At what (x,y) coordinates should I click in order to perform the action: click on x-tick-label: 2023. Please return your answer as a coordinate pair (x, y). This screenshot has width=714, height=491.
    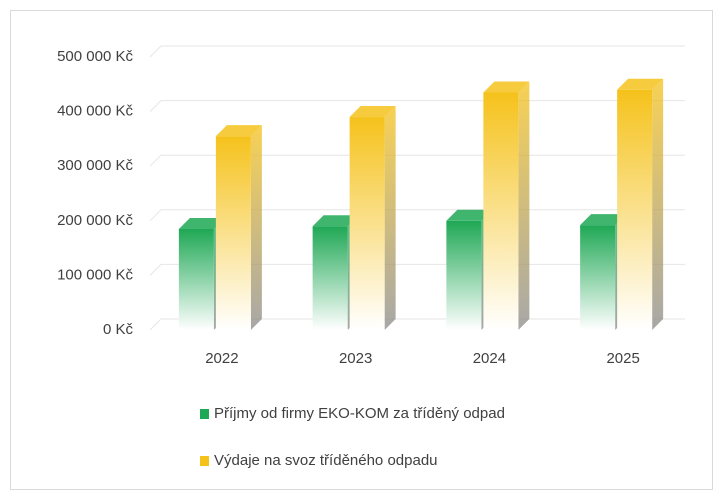
    Looking at the image, I should click on (355, 358).